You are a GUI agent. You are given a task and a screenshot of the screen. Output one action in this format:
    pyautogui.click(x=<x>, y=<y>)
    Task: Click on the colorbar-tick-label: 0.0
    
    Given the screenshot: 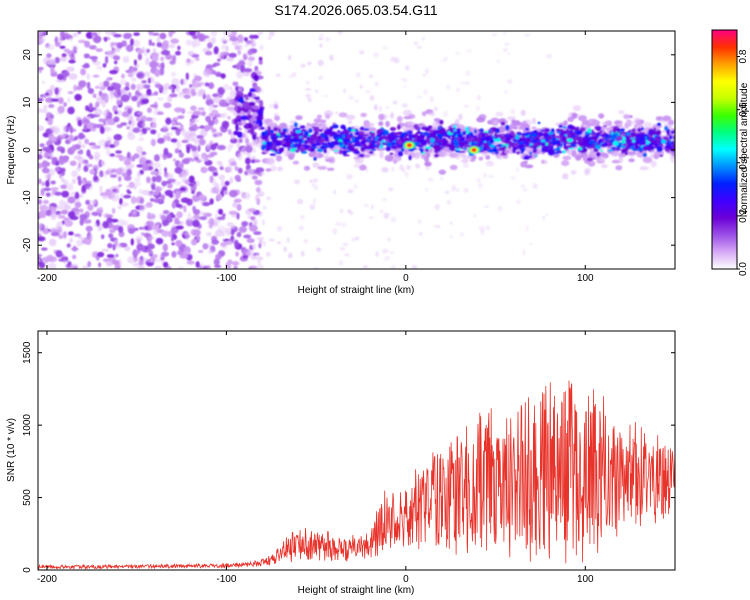 What is the action you would take?
    pyautogui.click(x=743, y=269)
    